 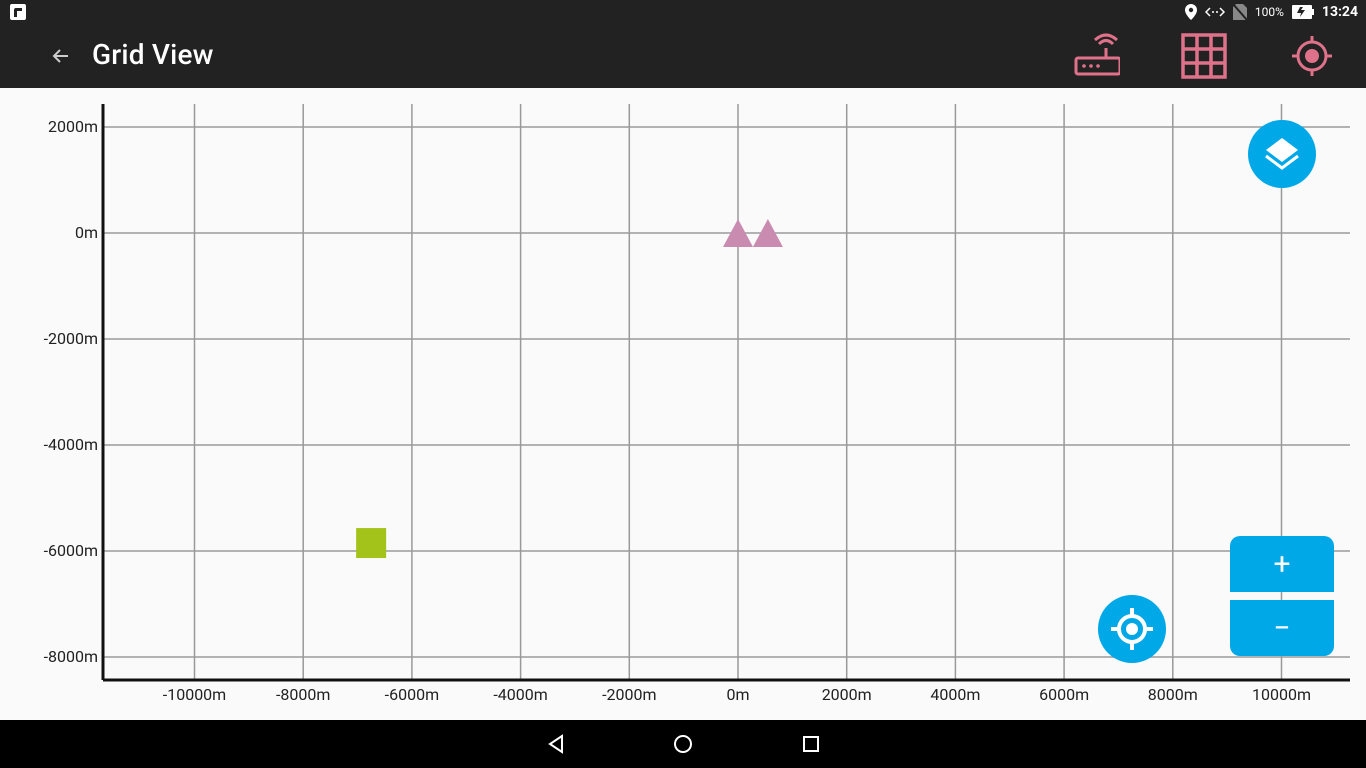 What do you see at coordinates (303, 694) in the screenshot?
I see `x-tick-label: -8000m` at bounding box center [303, 694].